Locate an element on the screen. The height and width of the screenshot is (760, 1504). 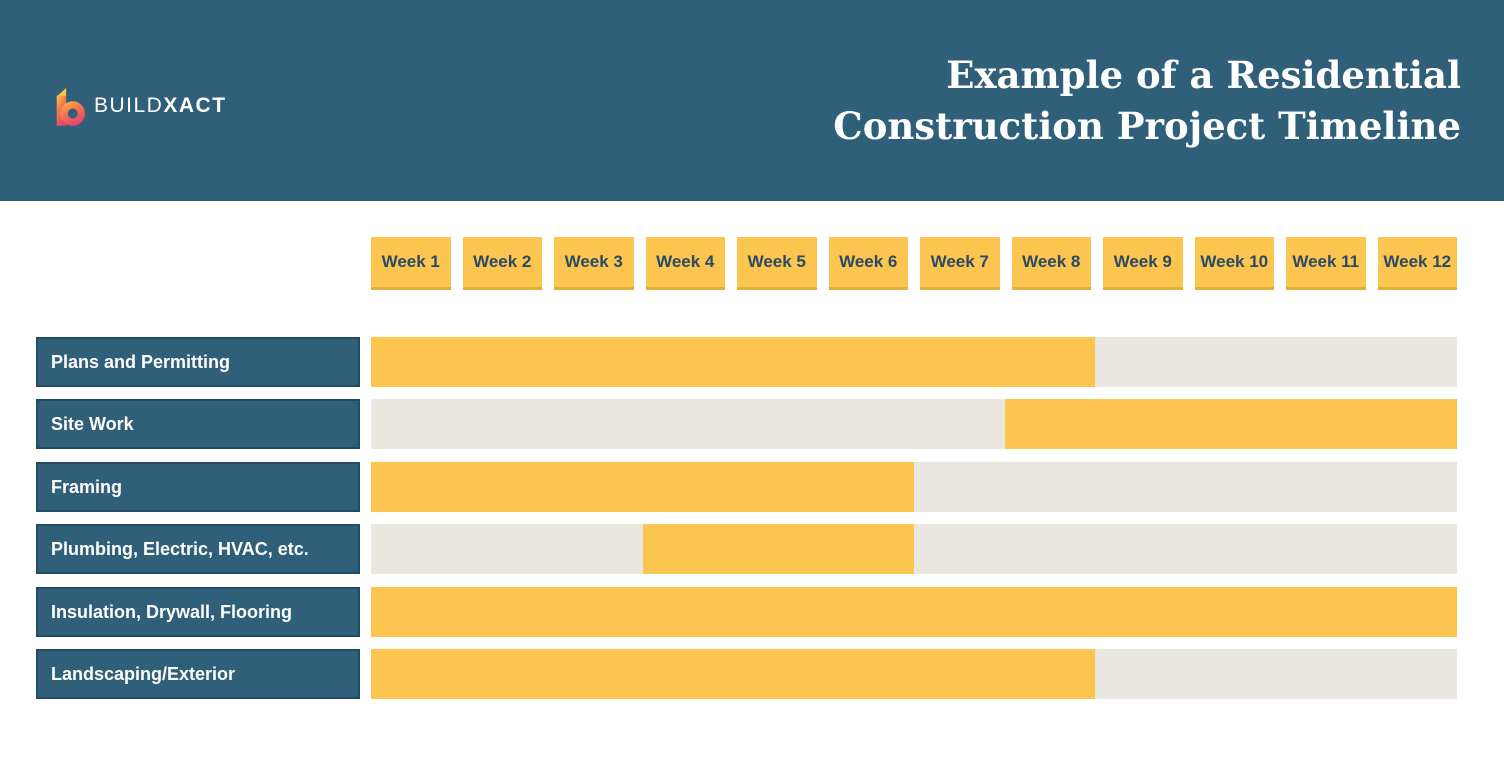
task-label: Site Work is located at coordinates (198, 424).